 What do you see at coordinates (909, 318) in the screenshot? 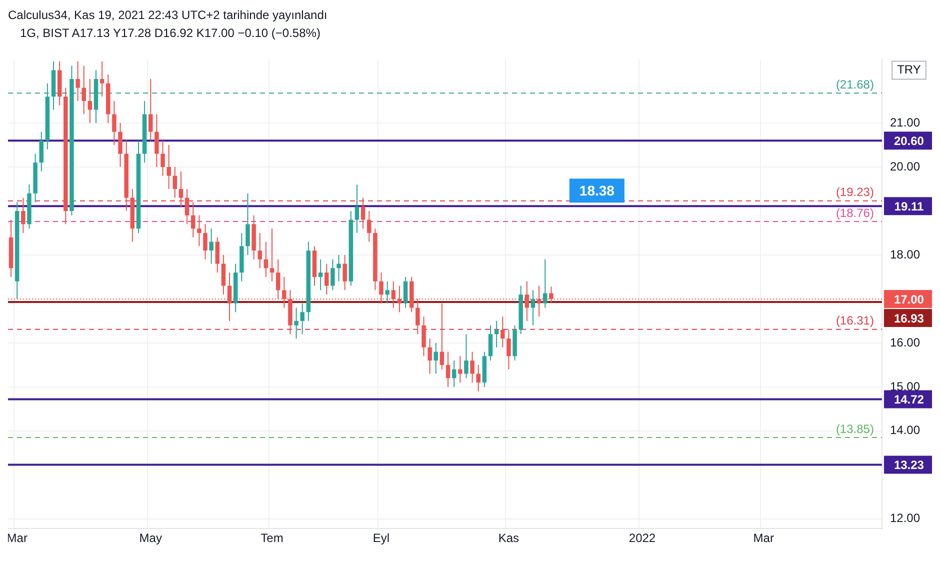
I see `ref-line-label: 16.93` at bounding box center [909, 318].